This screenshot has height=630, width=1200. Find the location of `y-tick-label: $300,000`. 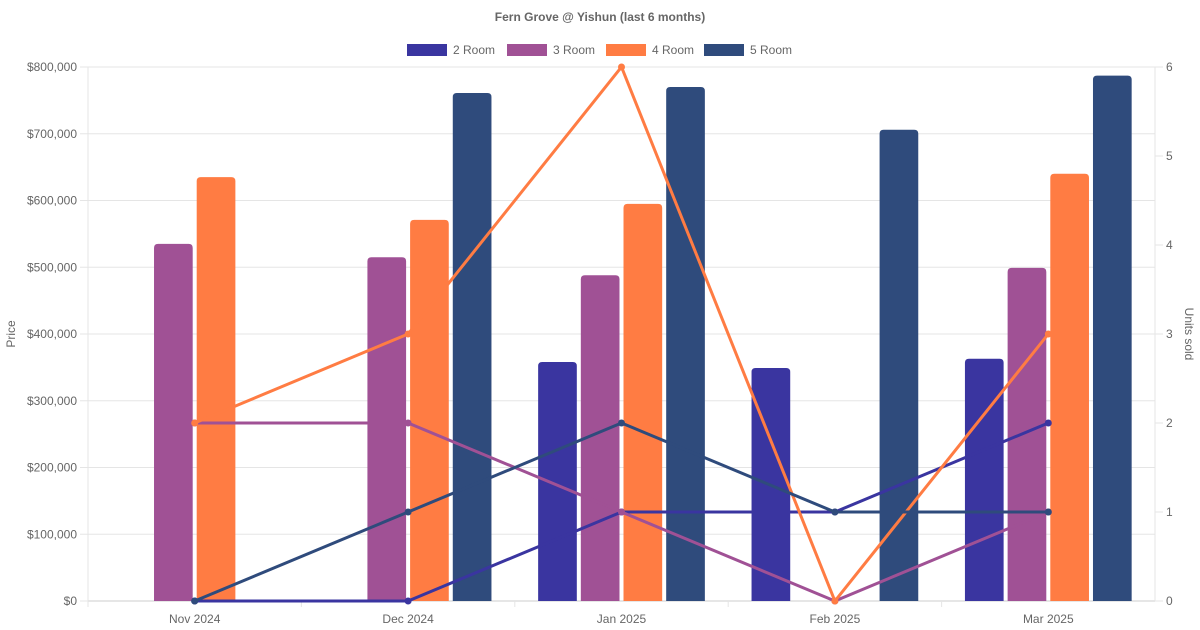

y-tick-label: $300,000 is located at coordinates (52, 401).